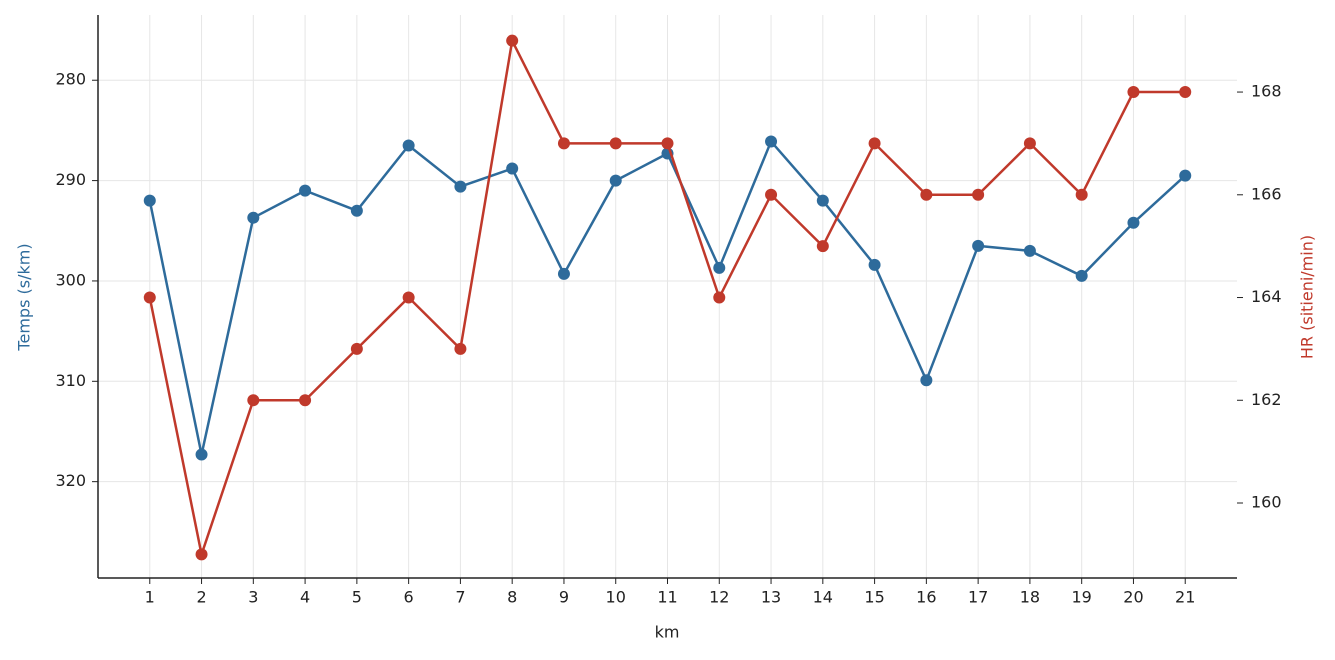 This screenshot has height=660, width=1335. What do you see at coordinates (357, 597) in the screenshot?
I see `x-tick-label: 5` at bounding box center [357, 597].